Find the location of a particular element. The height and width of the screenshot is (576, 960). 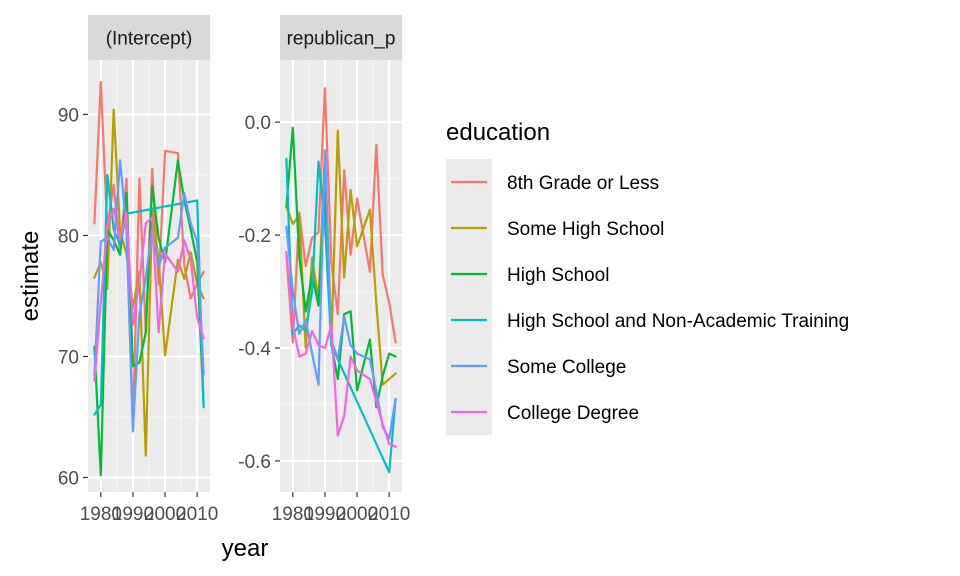

legend-entry: High School is located at coordinates (527, 274).